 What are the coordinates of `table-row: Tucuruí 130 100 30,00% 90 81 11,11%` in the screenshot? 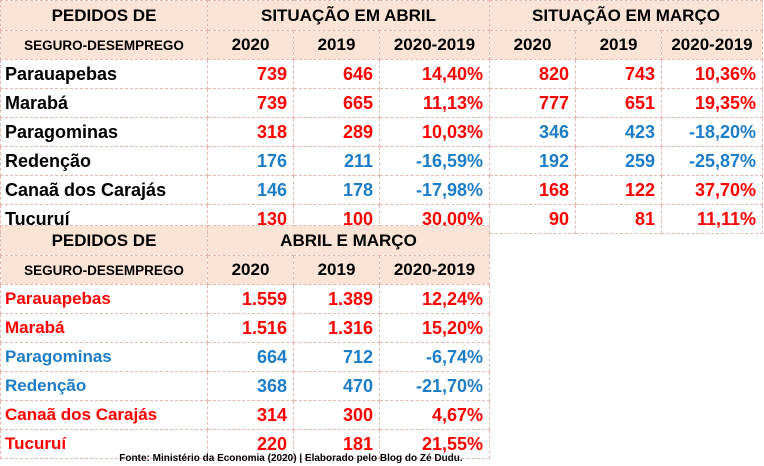 It's located at (381, 219).